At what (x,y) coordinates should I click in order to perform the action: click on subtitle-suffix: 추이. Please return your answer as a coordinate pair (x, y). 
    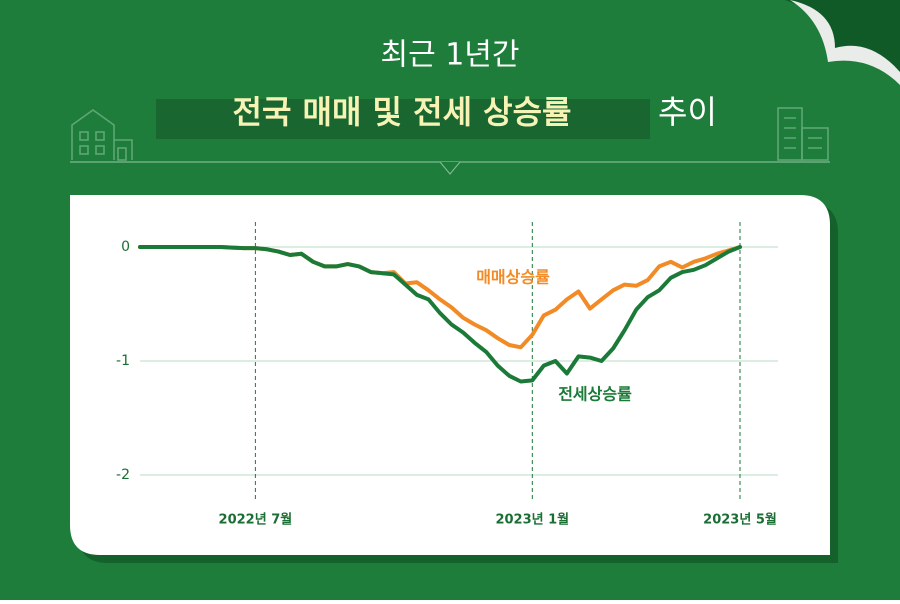
    Looking at the image, I should click on (687, 112).